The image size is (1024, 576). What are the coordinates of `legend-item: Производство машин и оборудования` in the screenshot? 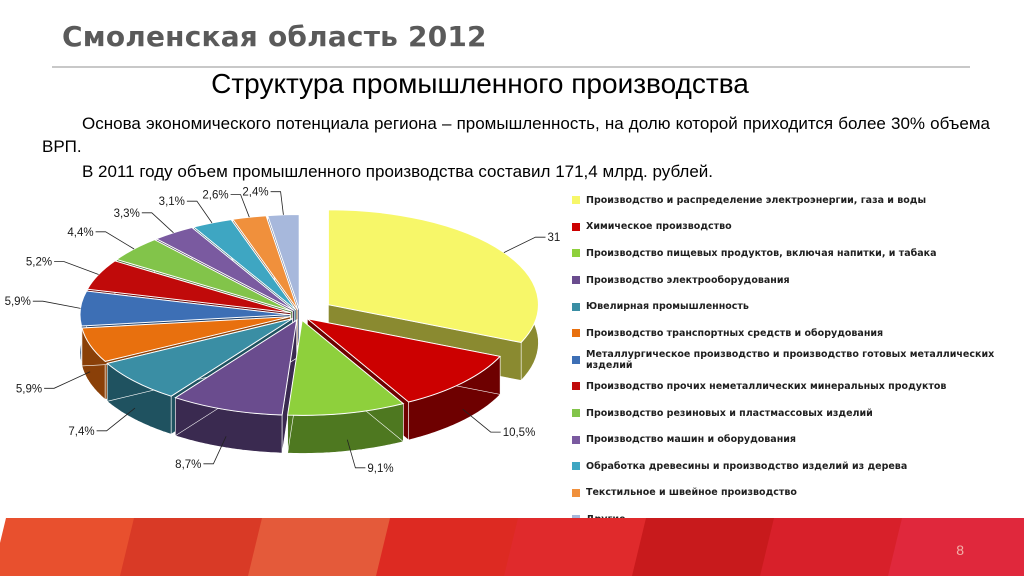 It's located at (797, 439).